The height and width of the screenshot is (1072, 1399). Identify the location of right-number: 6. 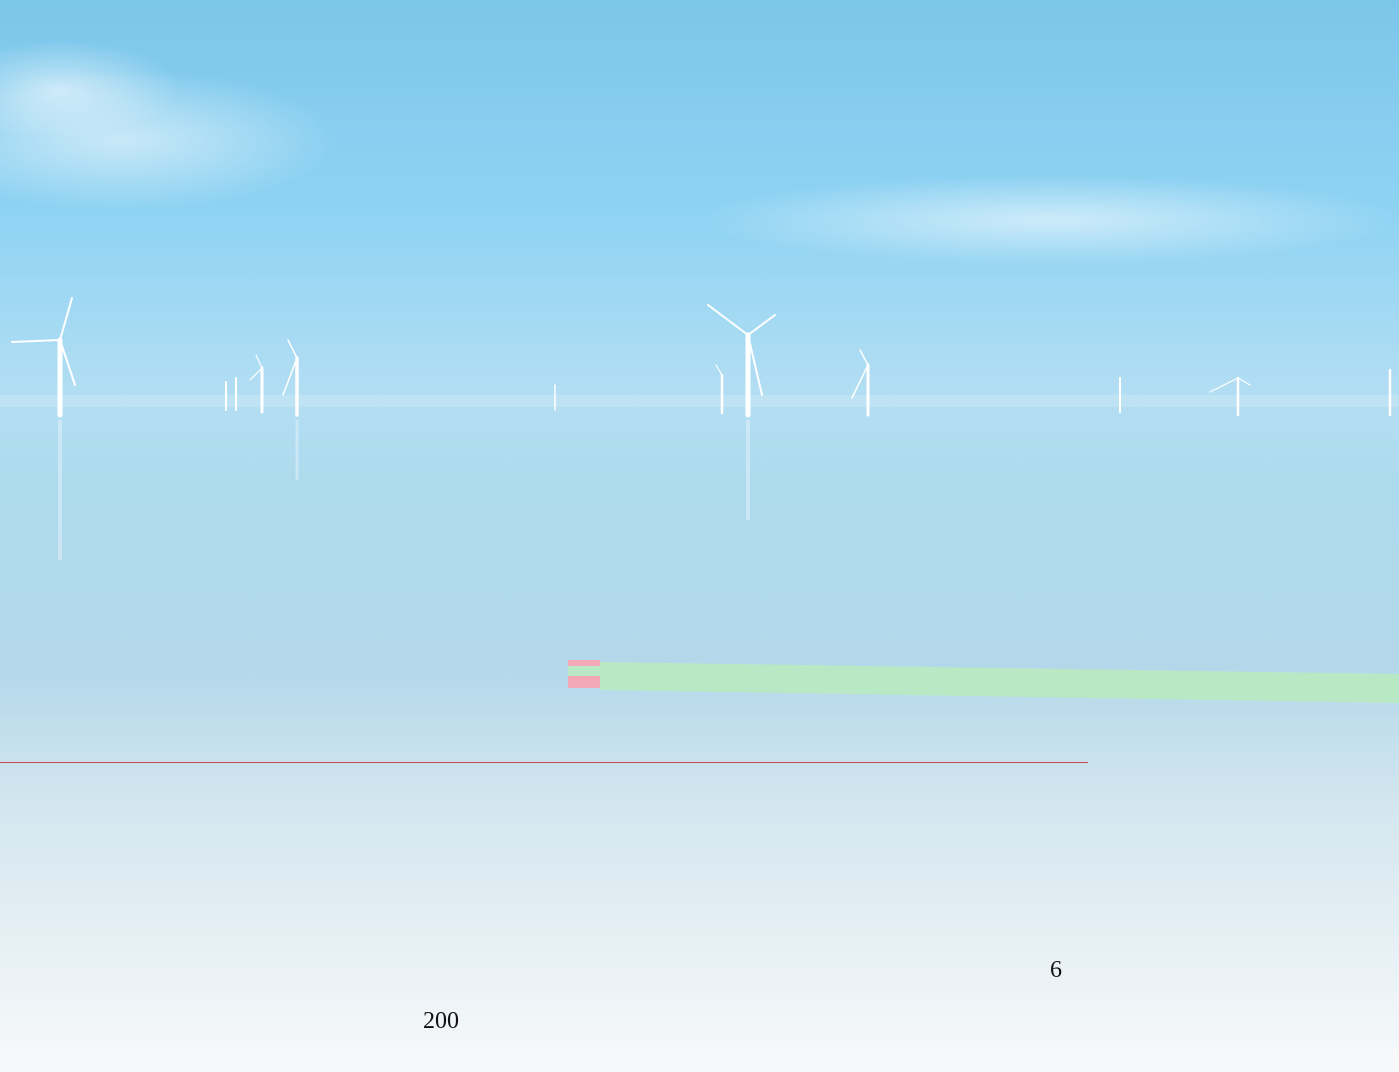
(1056, 970).